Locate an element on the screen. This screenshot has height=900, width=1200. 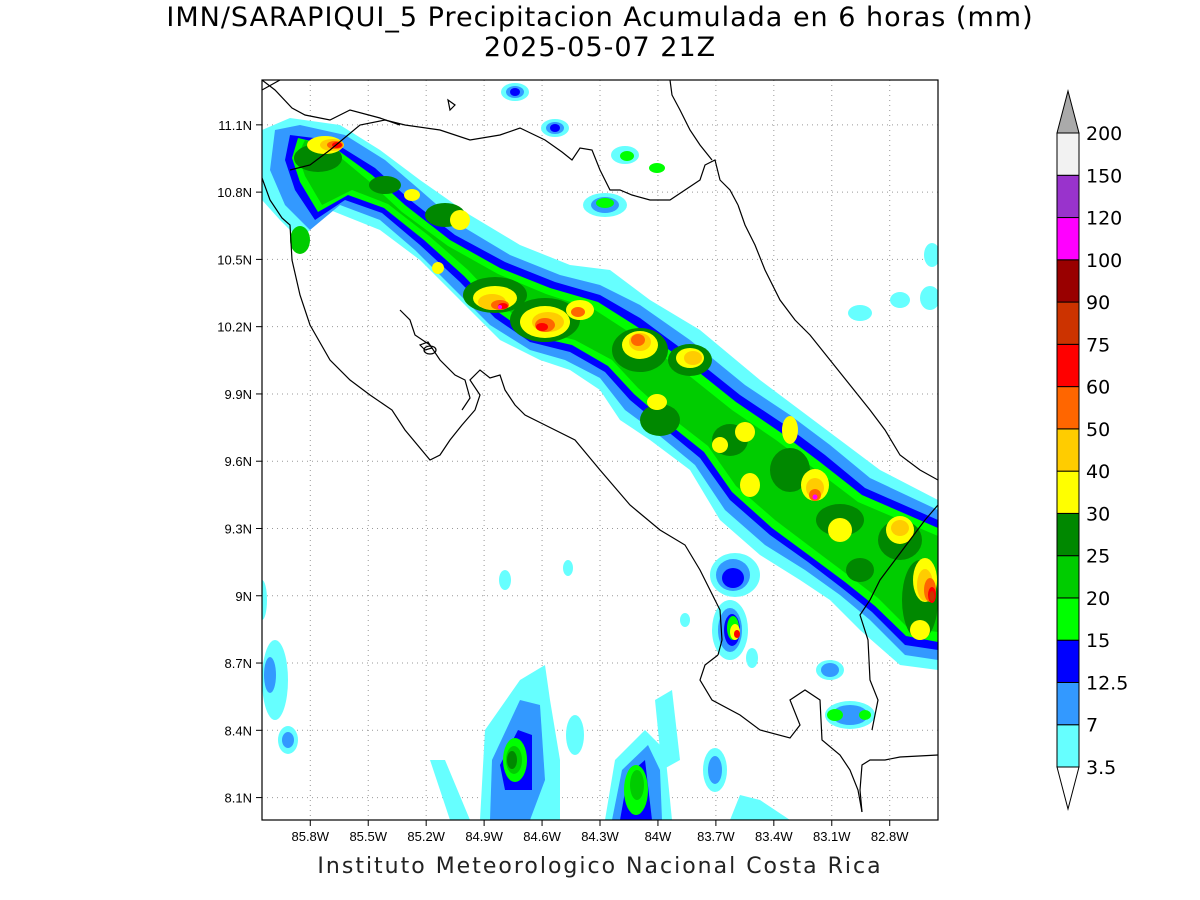
lat-tick-label: 11.1N is located at coordinates (235, 125).